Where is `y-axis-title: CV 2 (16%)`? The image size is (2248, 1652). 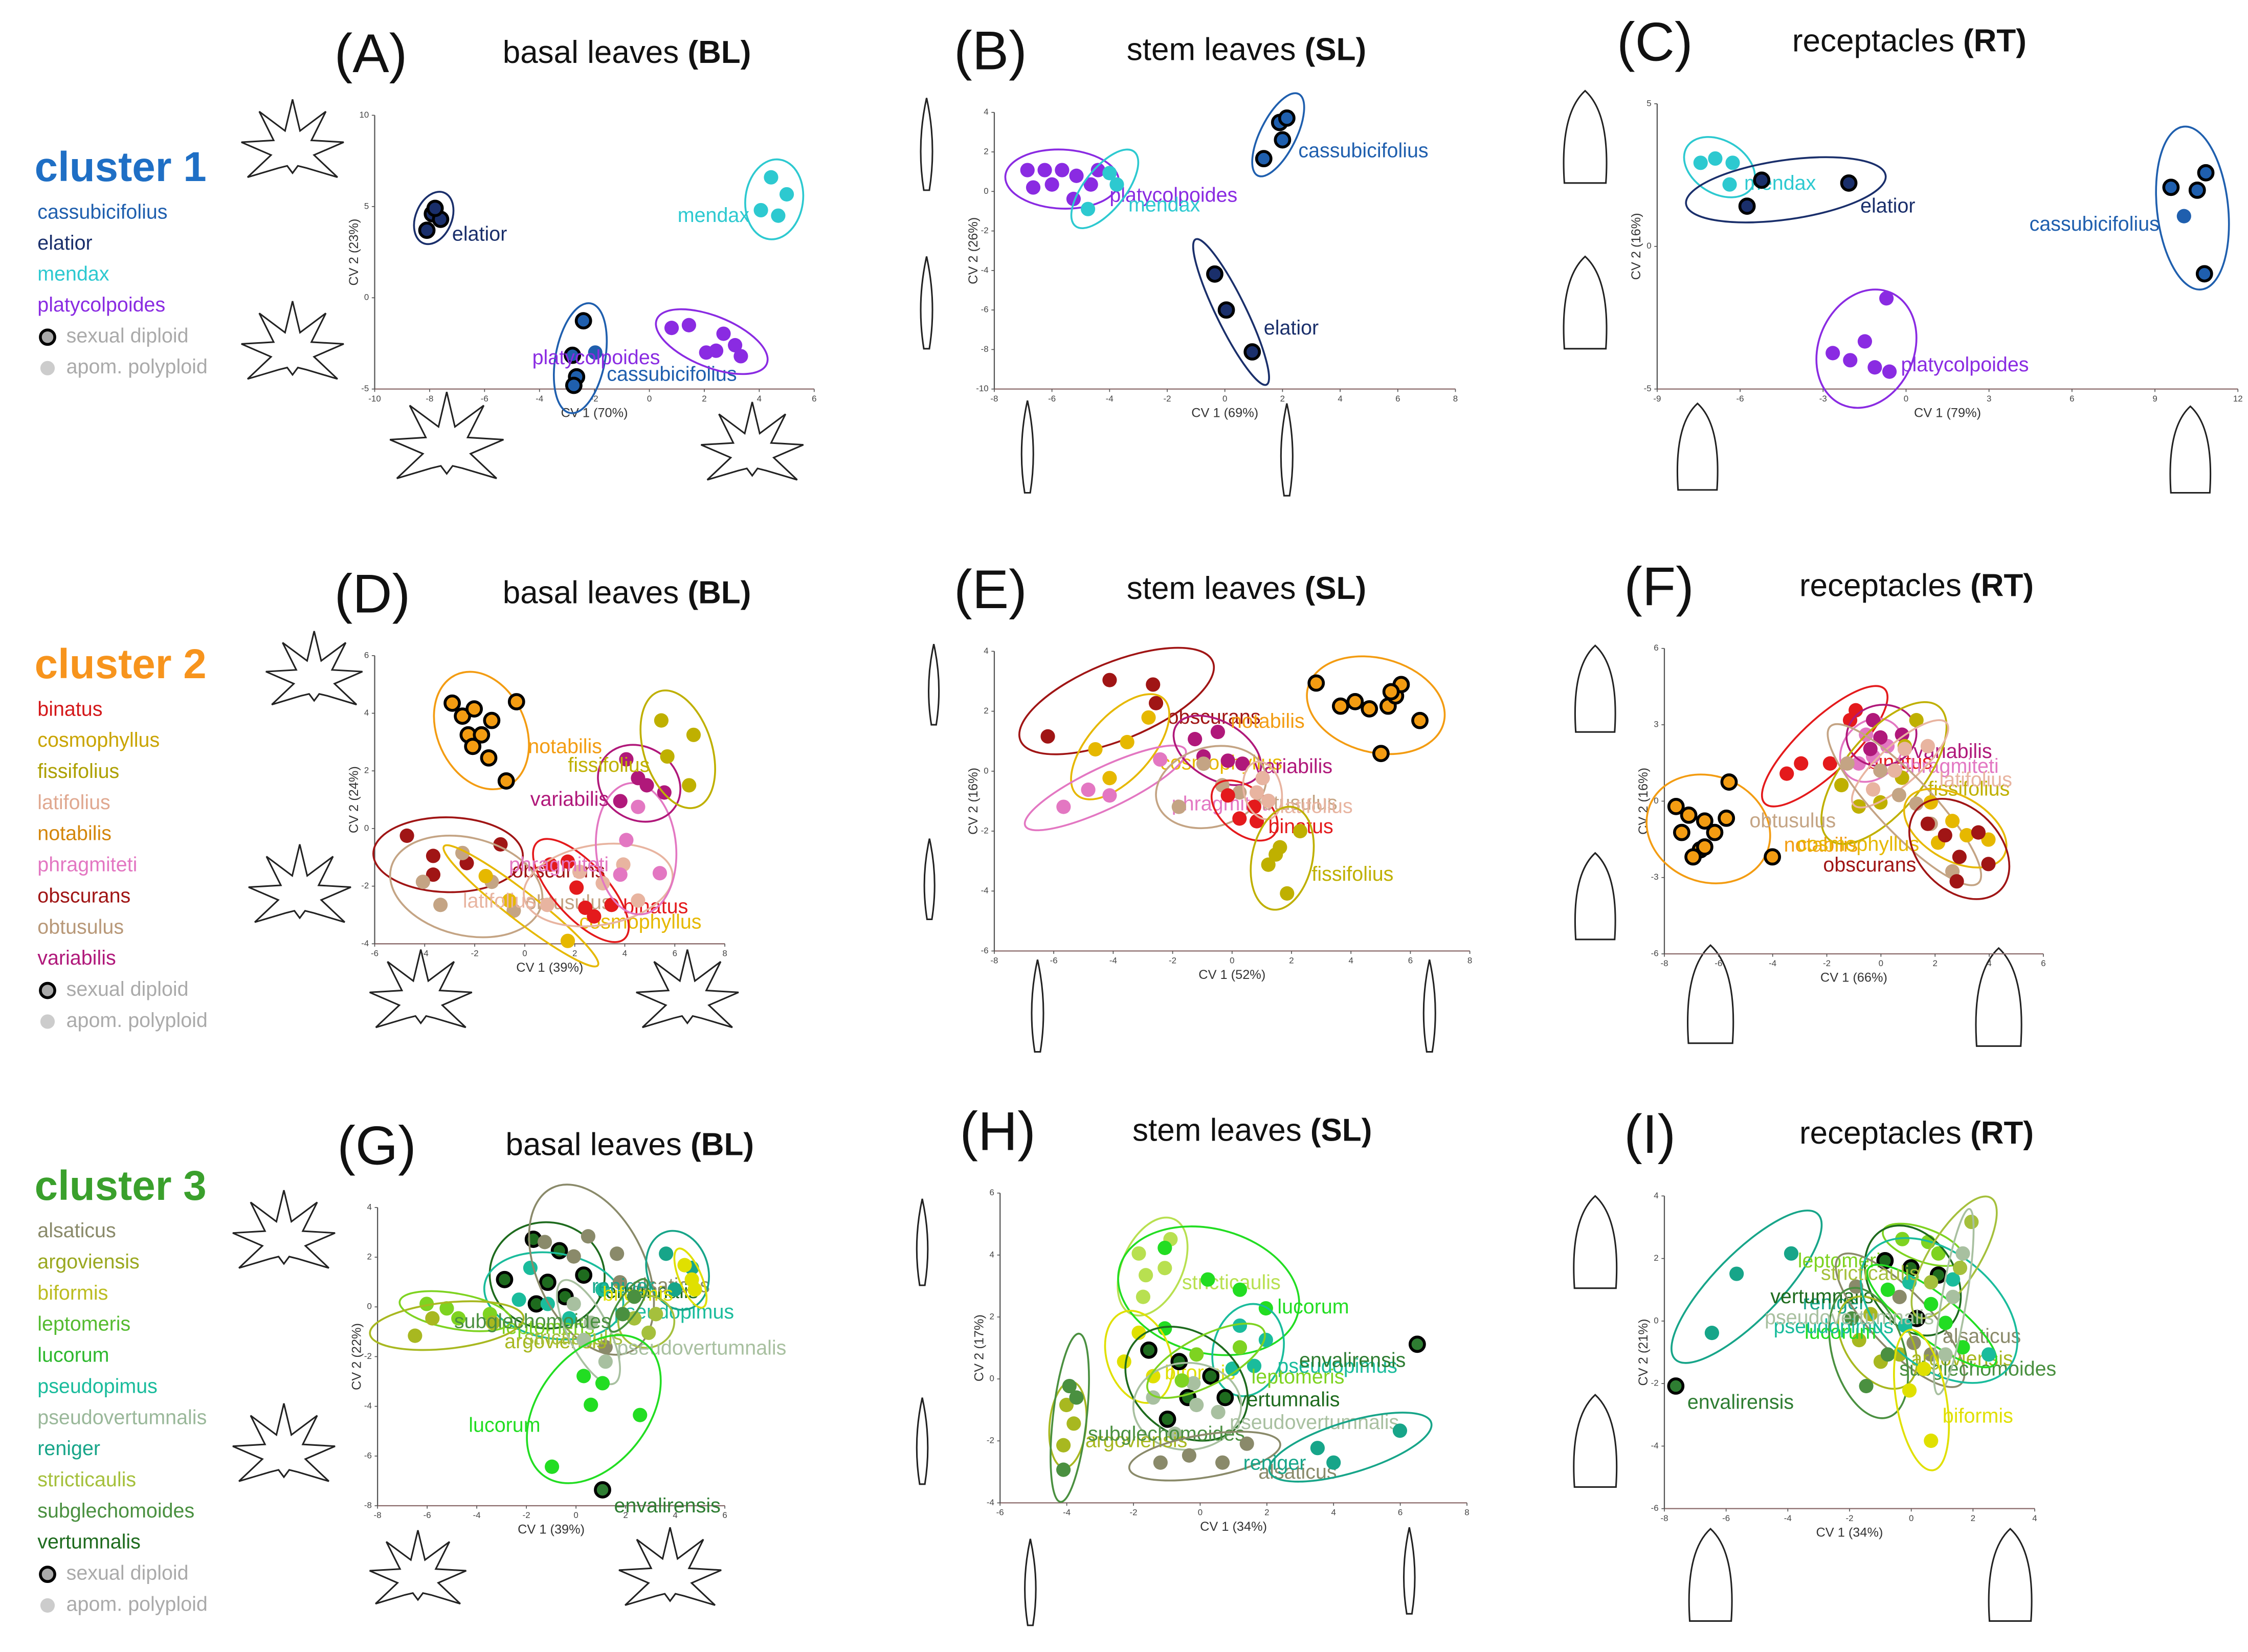
y-axis-title: CV 2 (16%) is located at coordinates (1636, 246).